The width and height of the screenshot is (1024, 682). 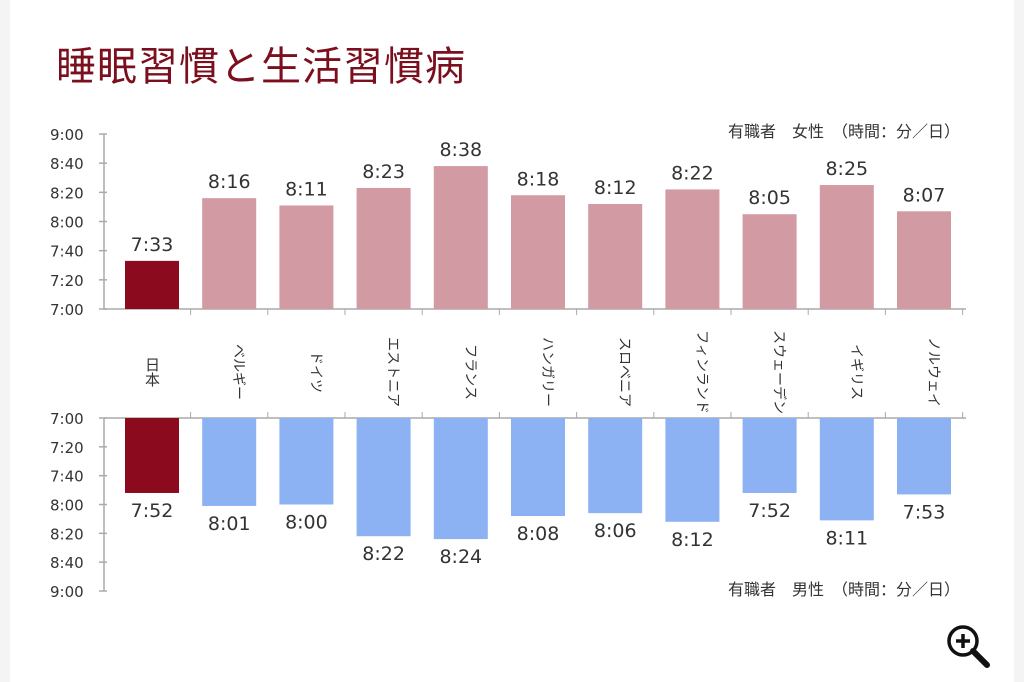 I want to click on category-label: スウェーデン, so click(x=779, y=372).